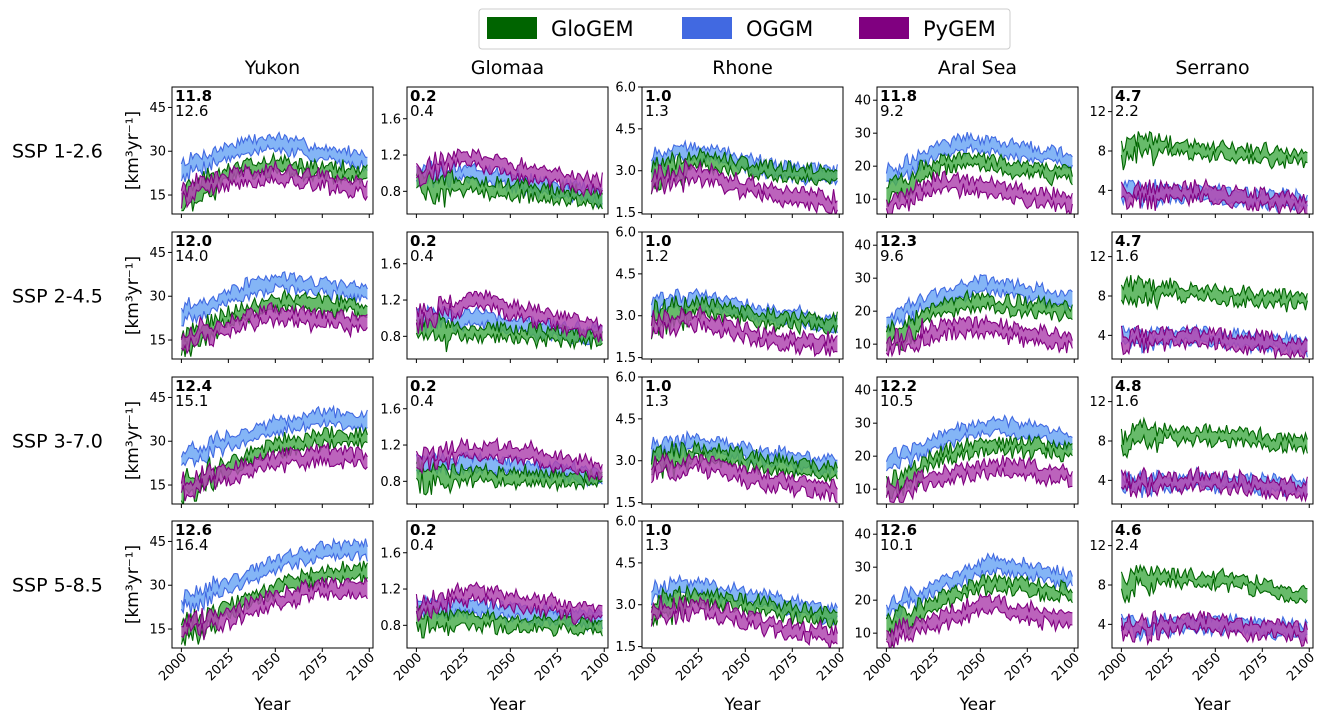 This screenshot has height=715, width=1320. Describe the element at coordinates (657, 256) in the screenshot. I see `annotation-value: 1.2` at that location.